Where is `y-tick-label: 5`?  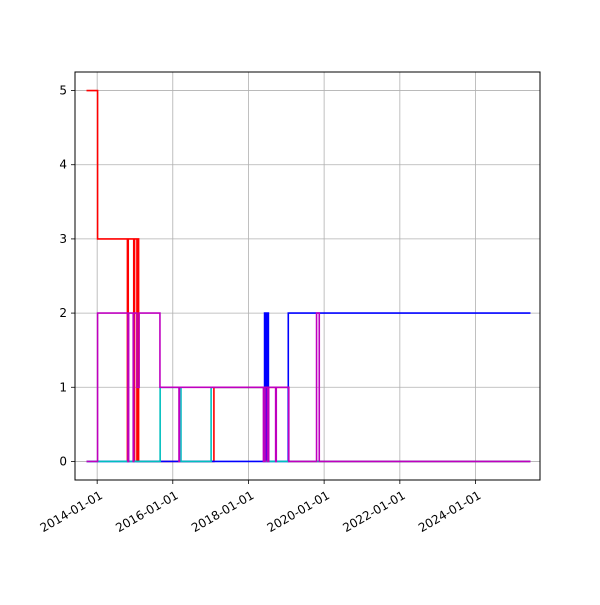 y-tick-label: 5 is located at coordinates (63, 91).